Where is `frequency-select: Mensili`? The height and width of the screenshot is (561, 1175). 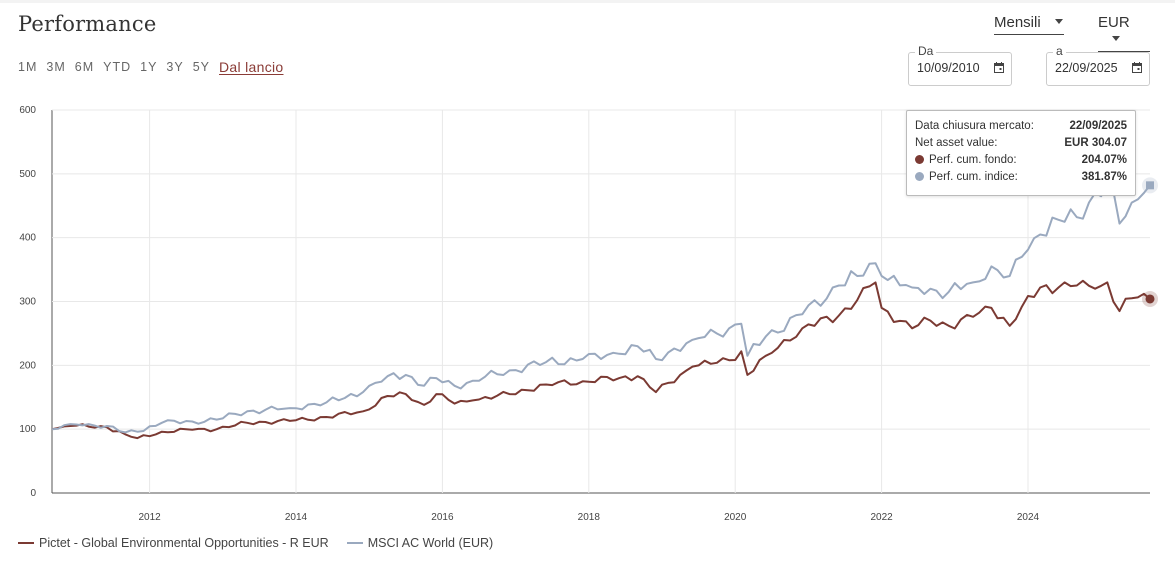 frequency-select: Mensili is located at coordinates (1029, 24).